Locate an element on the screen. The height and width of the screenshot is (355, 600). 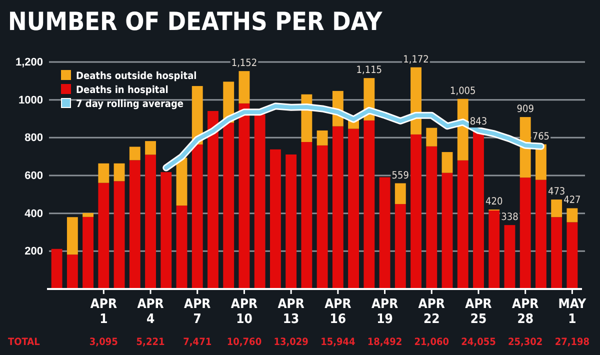
total-label: 765 is located at coordinates (541, 136).